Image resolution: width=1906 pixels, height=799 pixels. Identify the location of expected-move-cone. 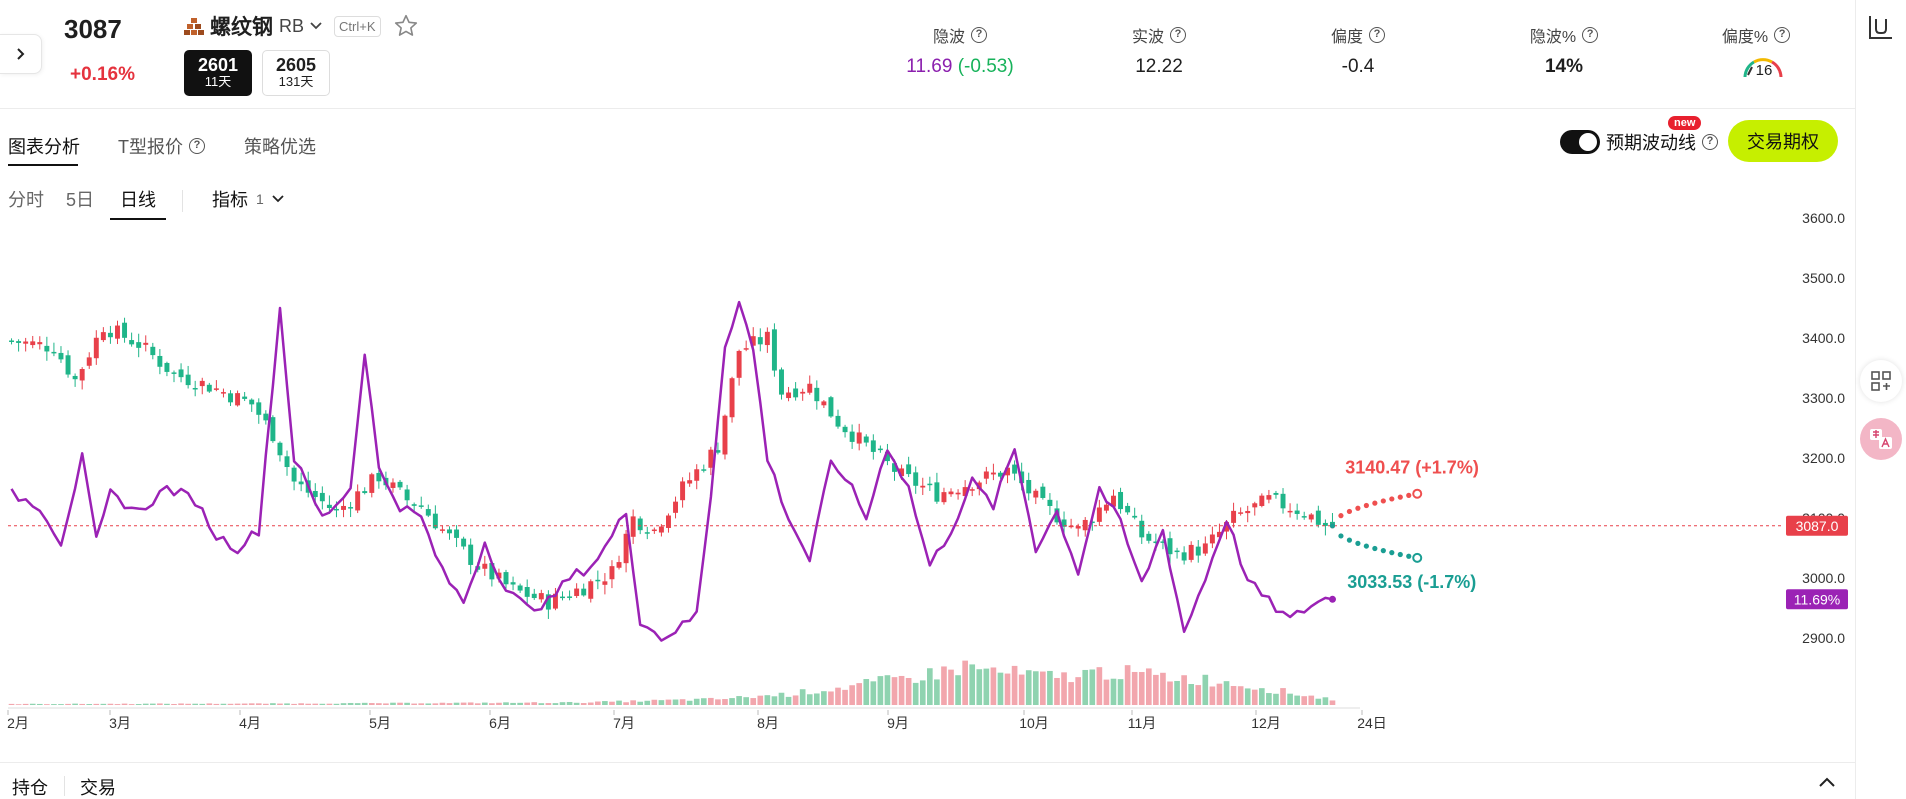
(1376, 525).